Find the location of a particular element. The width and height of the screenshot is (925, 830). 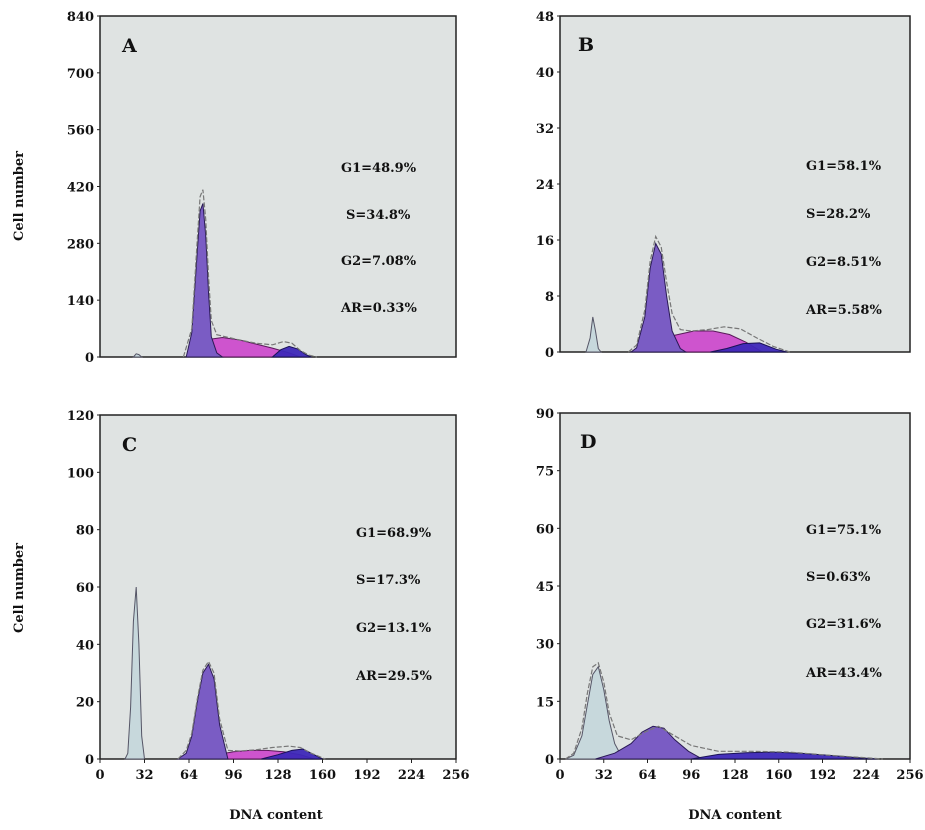

panel-a-y-tick-label: 0 is located at coordinates (89, 358).